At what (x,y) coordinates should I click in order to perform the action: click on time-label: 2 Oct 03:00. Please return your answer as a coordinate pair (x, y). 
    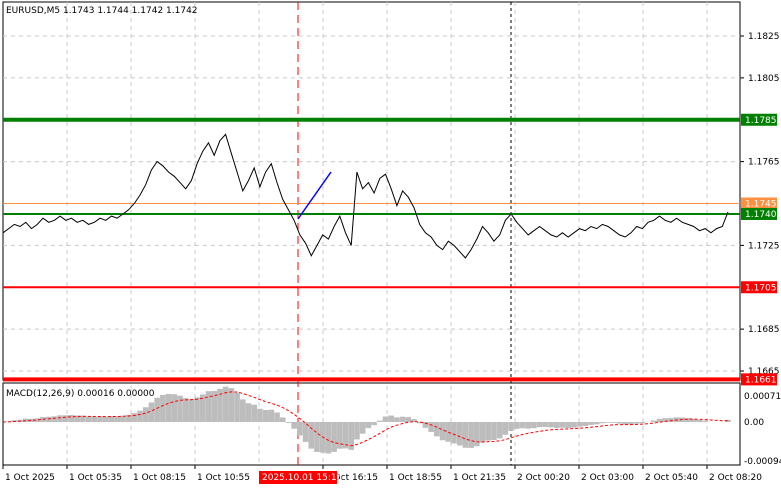
    Looking at the image, I should click on (607, 478).